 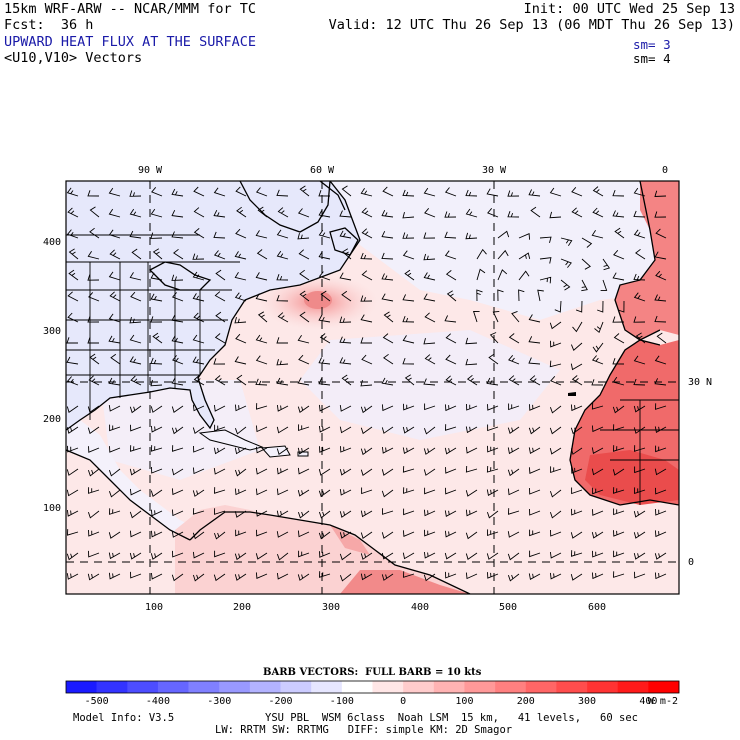 I want to click on legend-label: 0, so click(x=403, y=701).